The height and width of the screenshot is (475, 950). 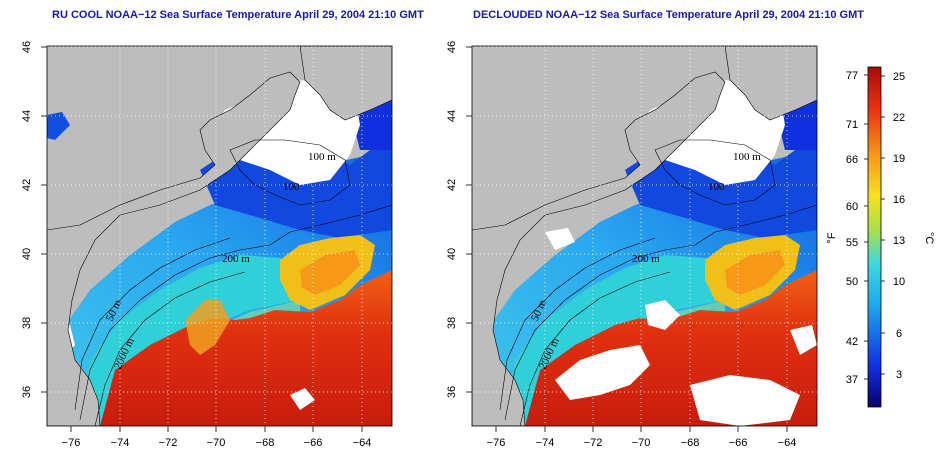 I want to click on offshore-blue-strip, so click(x=58, y=126).